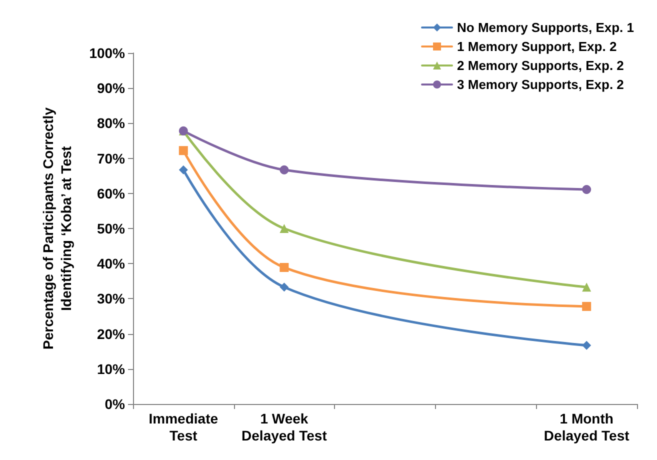  I want to click on y-tick-label: 10%, so click(111, 368).